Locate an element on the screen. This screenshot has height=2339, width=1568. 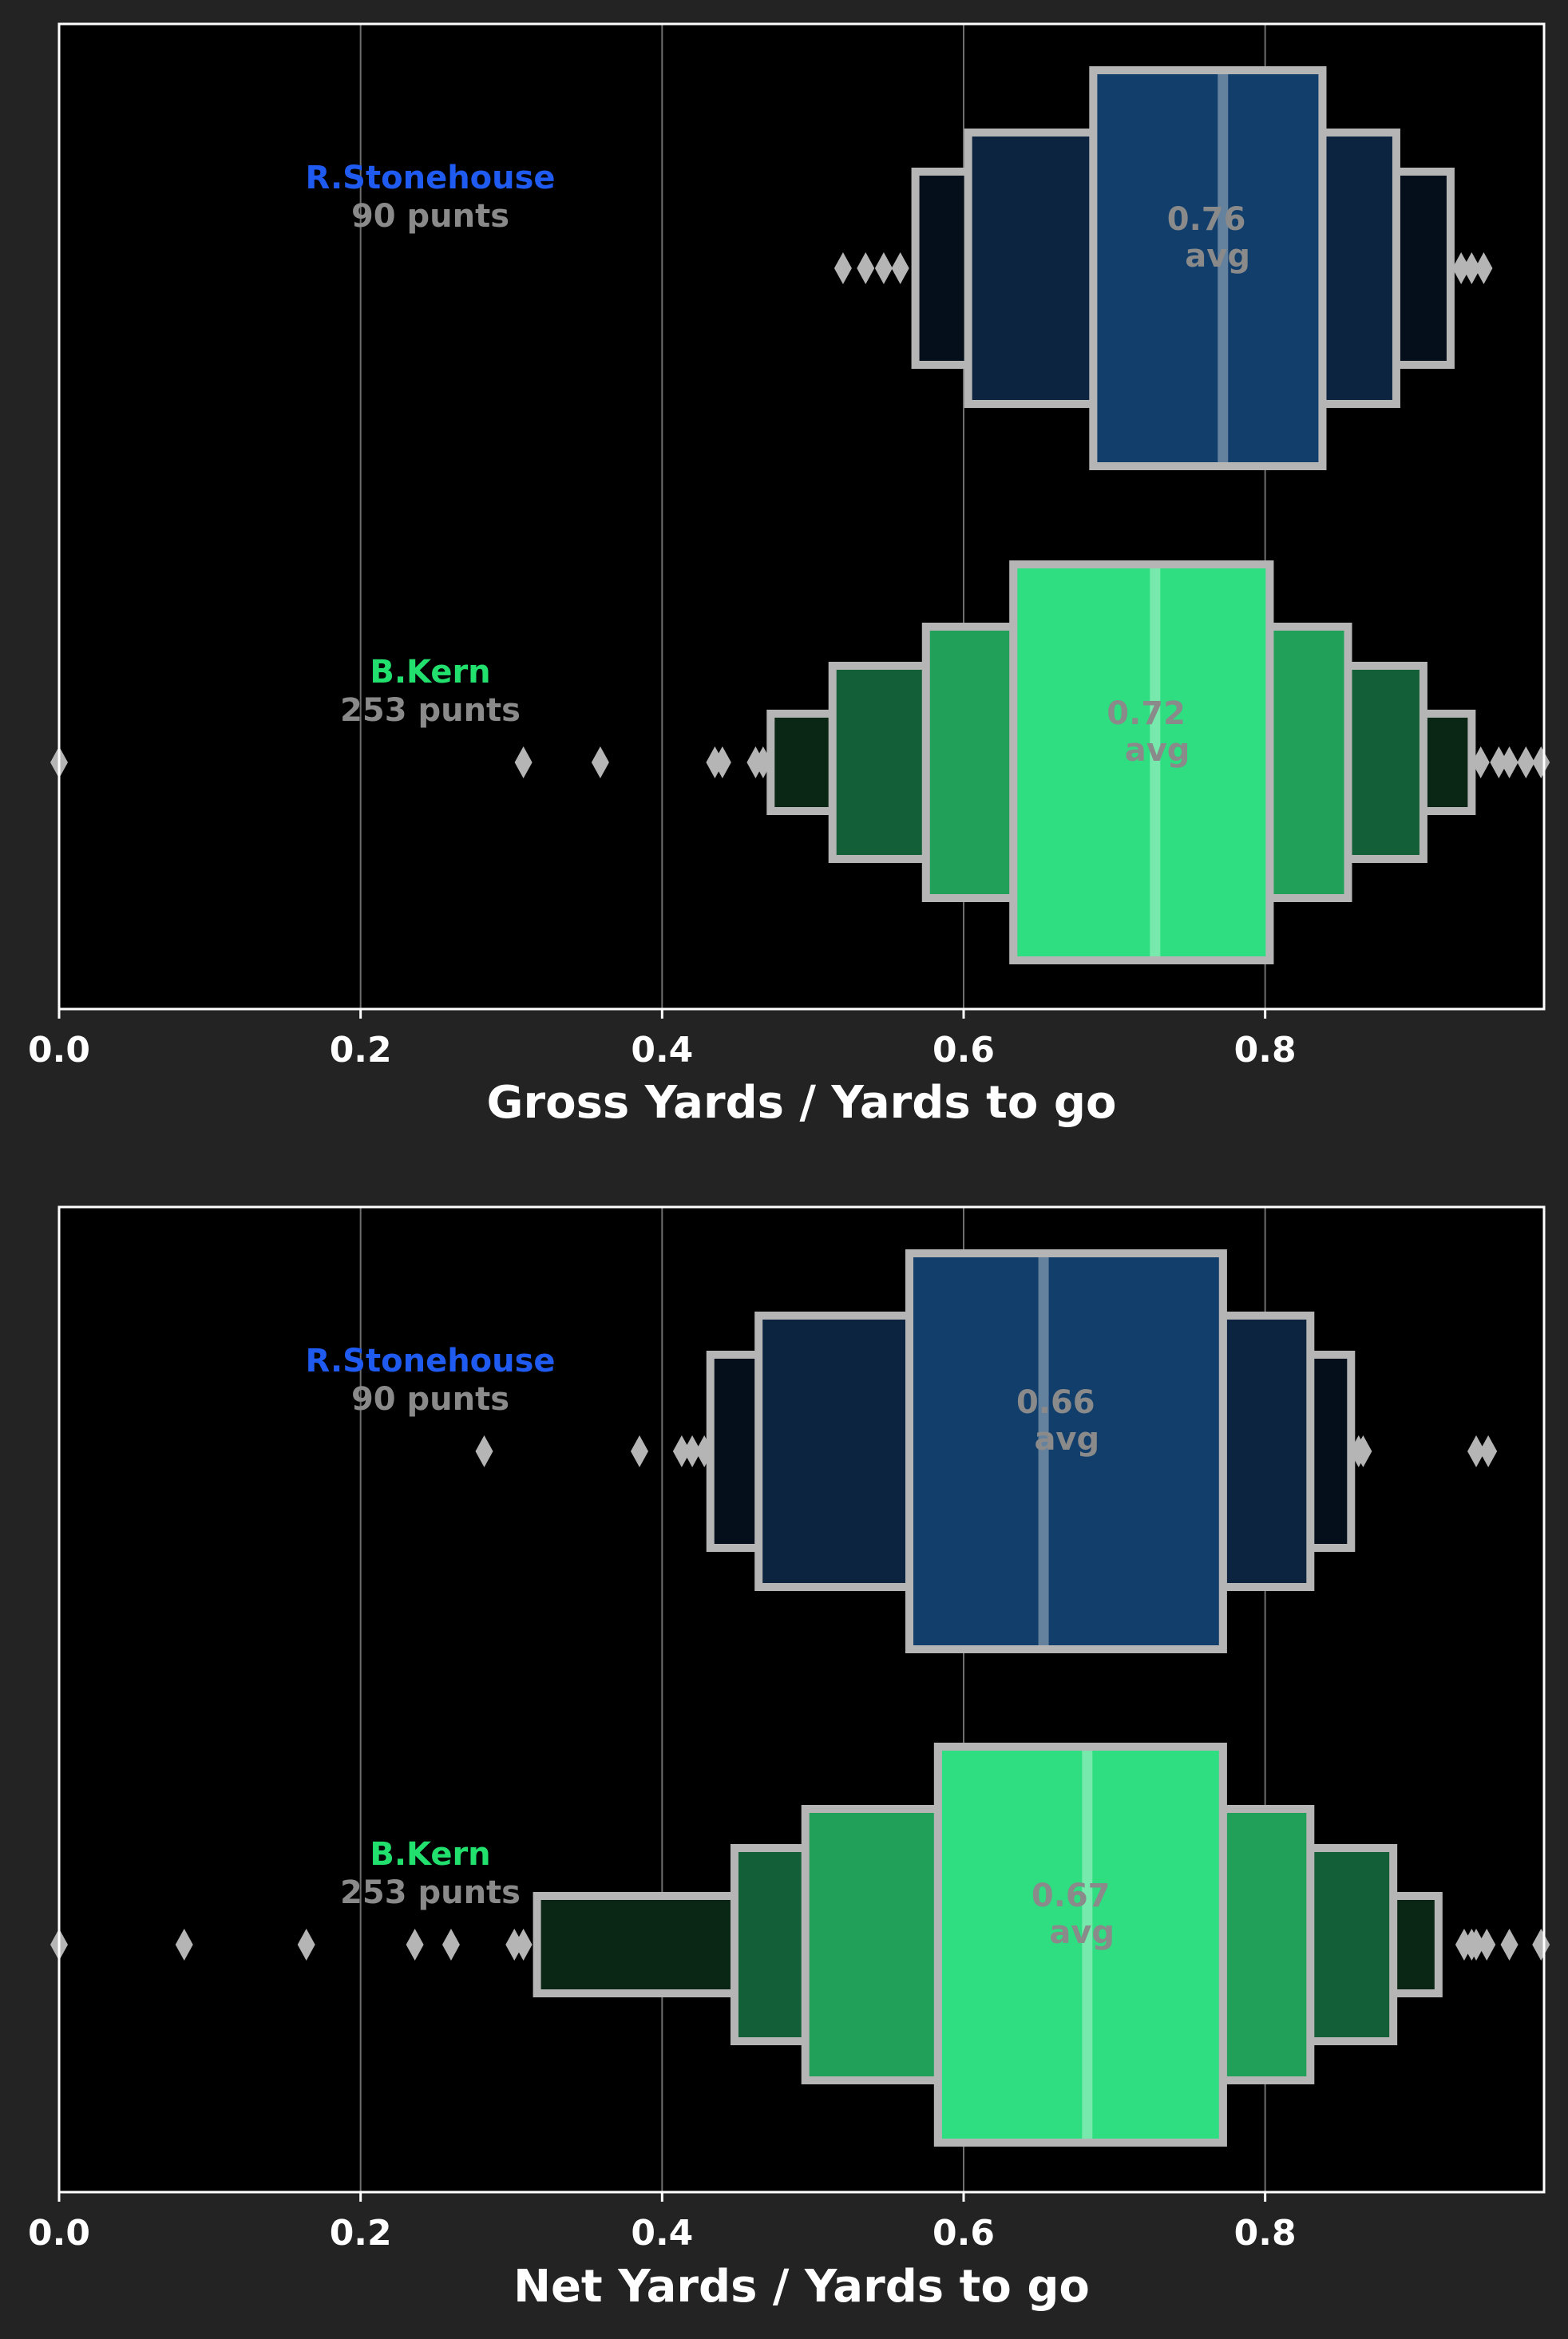
net-tick-label: 0.4 is located at coordinates (662, 2233).